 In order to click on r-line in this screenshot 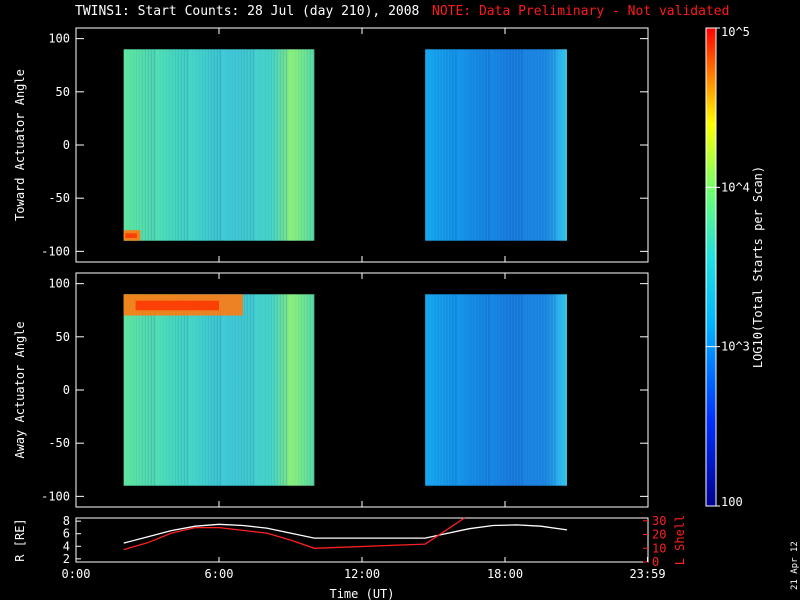, I will do `click(345, 533)`.